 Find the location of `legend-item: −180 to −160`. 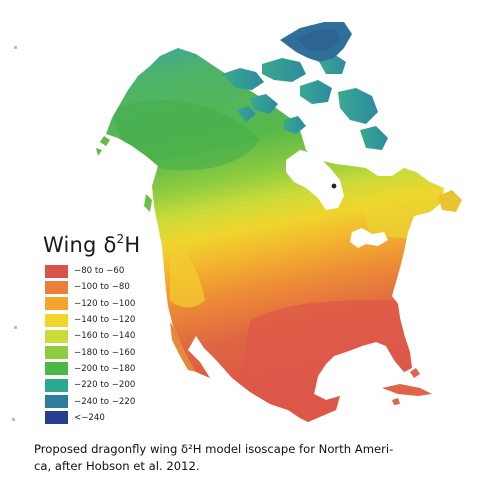

legend-item: −180 to −160 is located at coordinates (108, 352).